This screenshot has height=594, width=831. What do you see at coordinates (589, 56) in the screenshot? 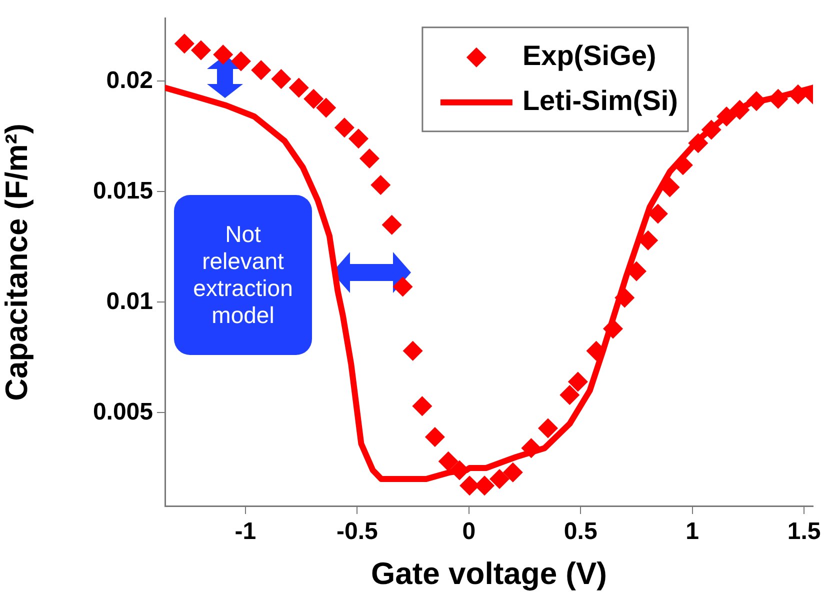
I see `legend-label: Exp(SiGe)` at bounding box center [589, 56].